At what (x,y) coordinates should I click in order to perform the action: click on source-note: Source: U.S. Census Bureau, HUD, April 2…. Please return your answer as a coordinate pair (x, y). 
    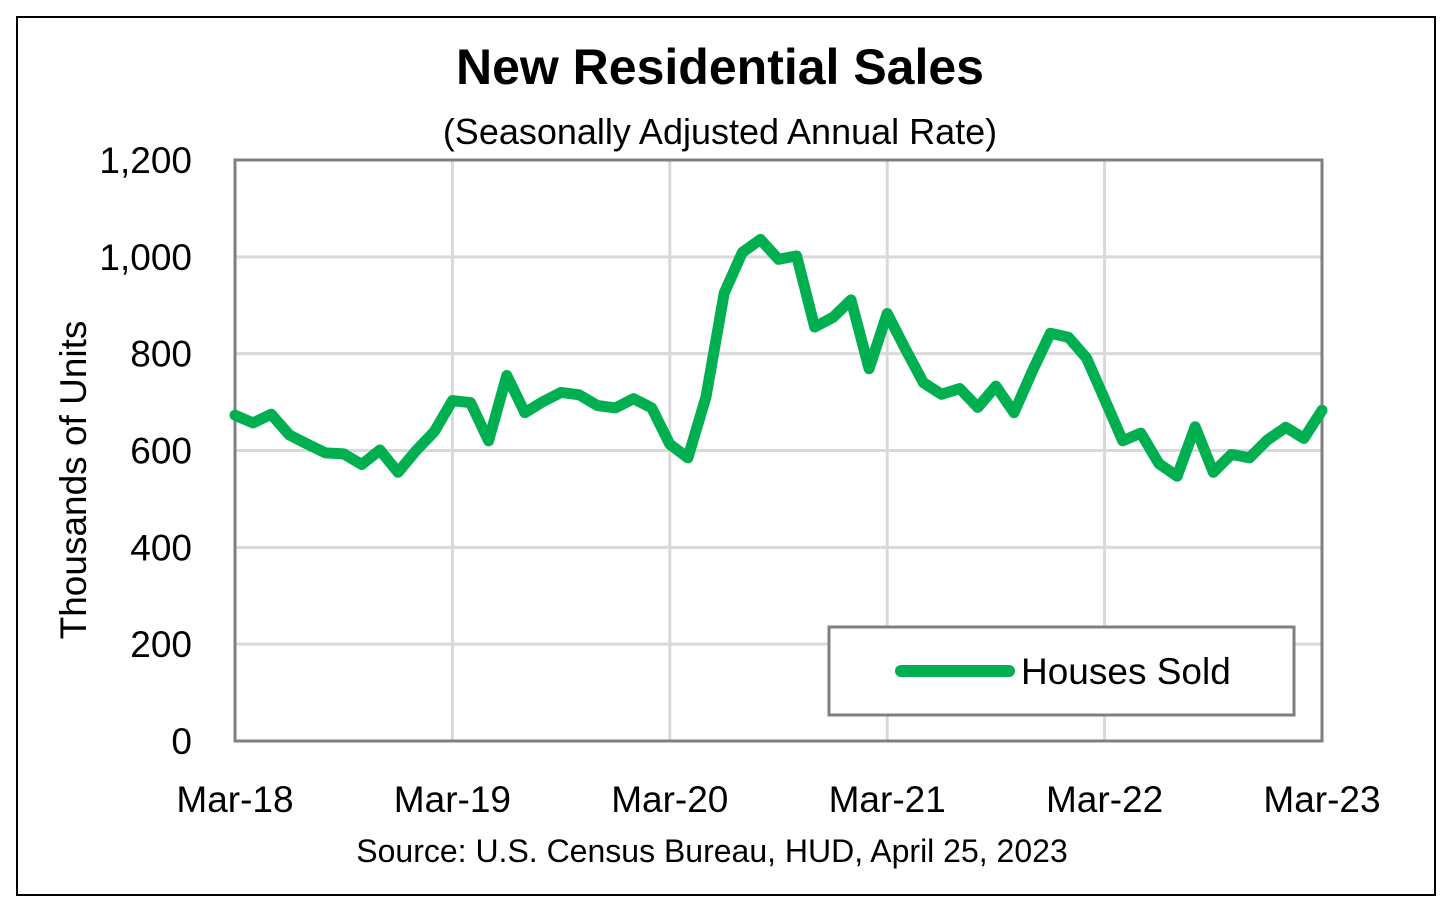
    Looking at the image, I should click on (711, 851).